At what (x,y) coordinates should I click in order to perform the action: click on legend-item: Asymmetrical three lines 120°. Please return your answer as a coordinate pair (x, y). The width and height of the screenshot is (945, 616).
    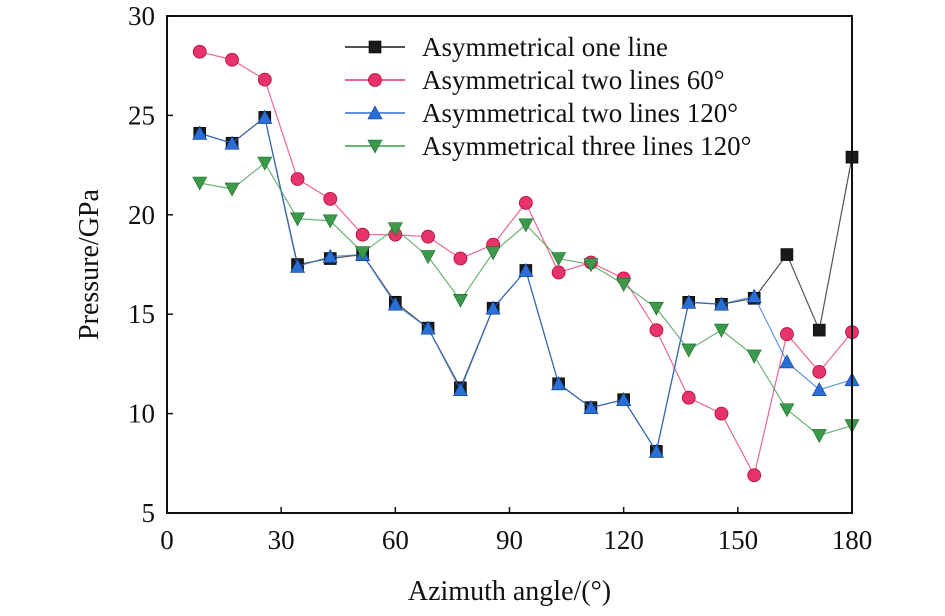
    Looking at the image, I should click on (548, 146).